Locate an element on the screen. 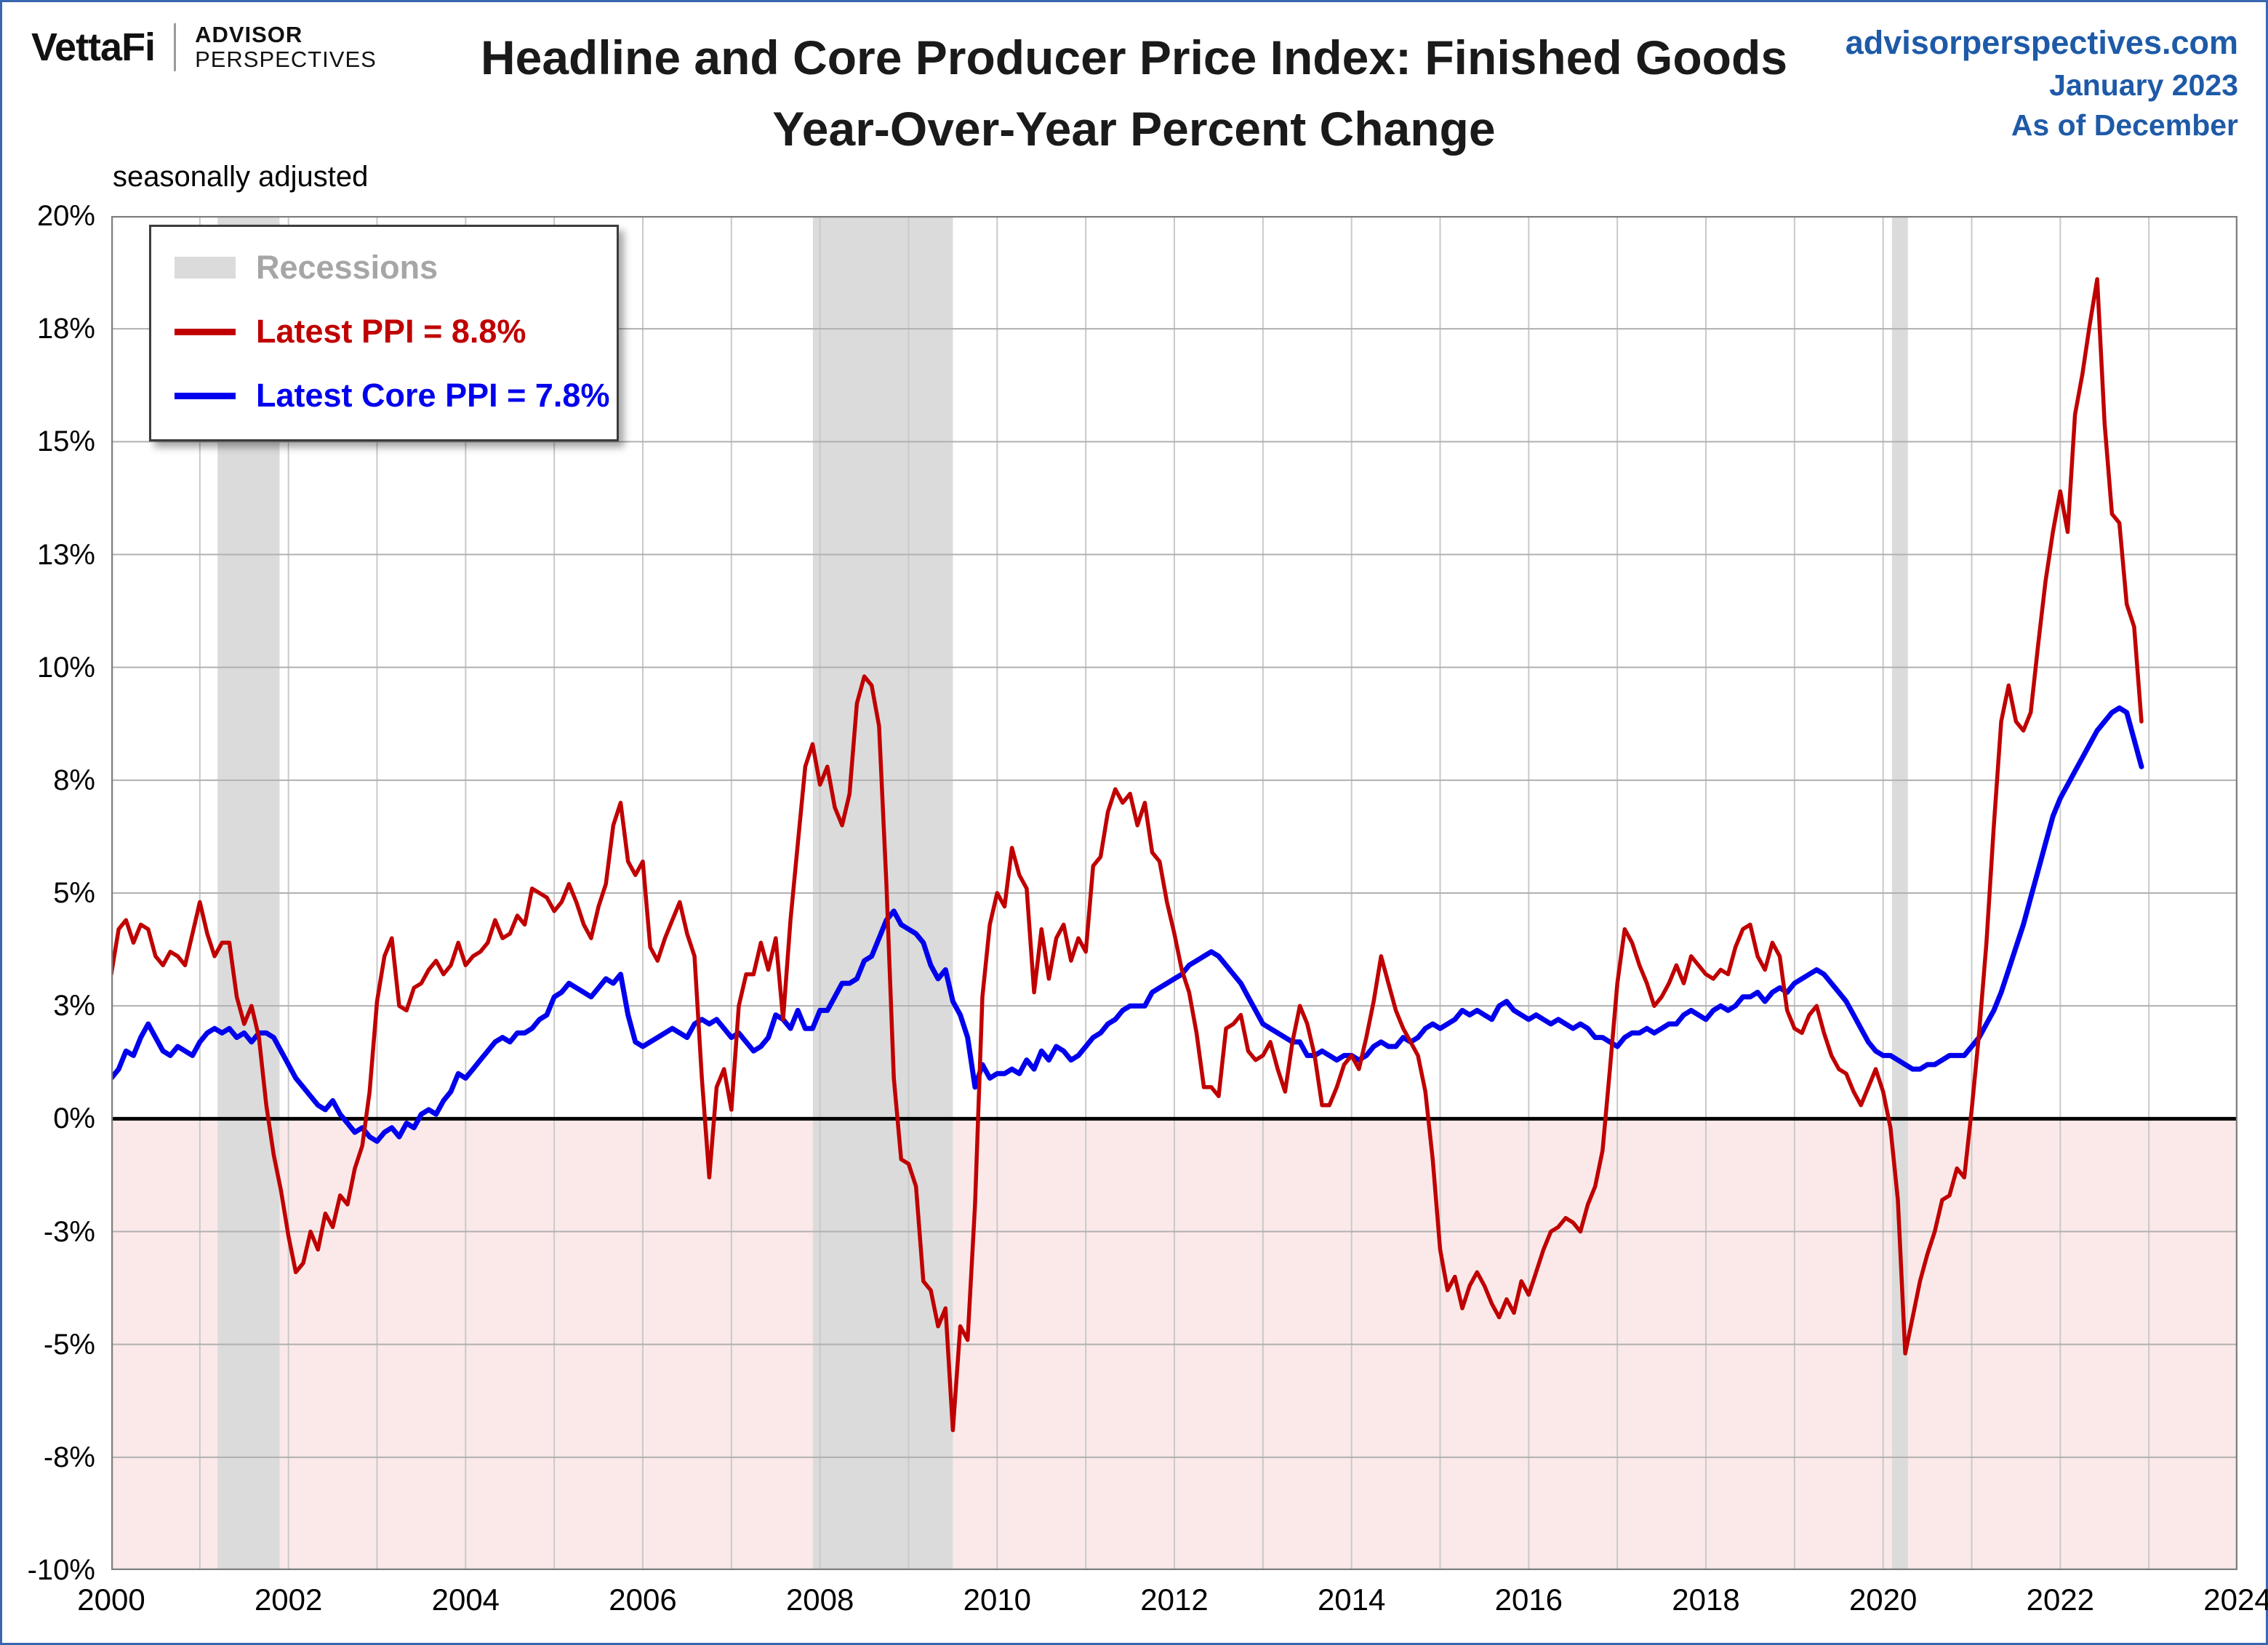  y-tick-label: -3% is located at coordinates (69, 1231).